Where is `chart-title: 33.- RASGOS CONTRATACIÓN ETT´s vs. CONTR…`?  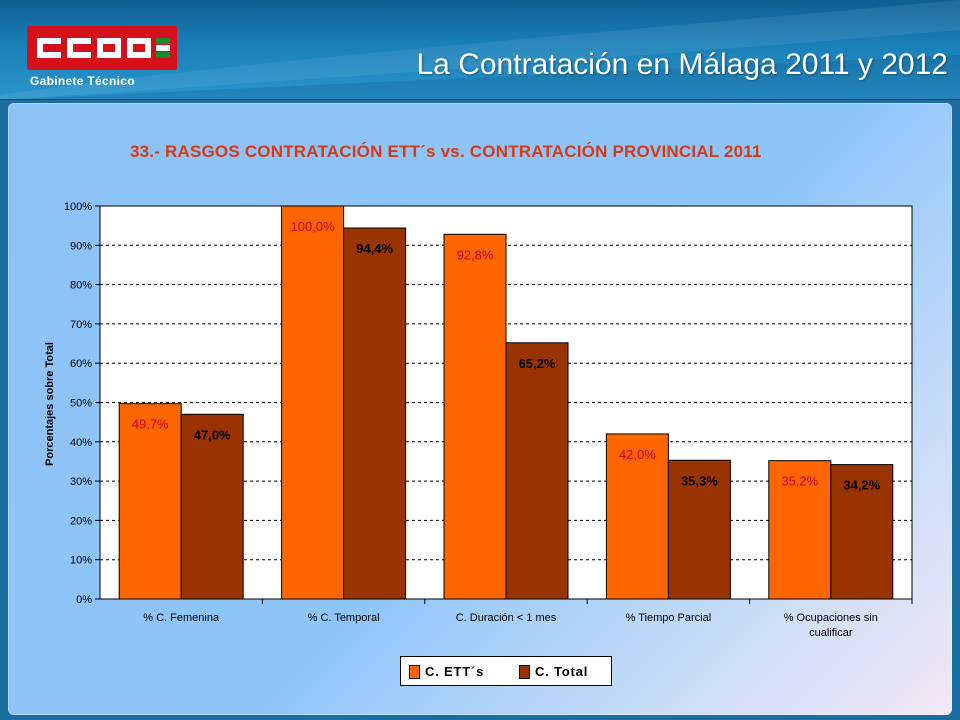 chart-title: 33.- RASGOS CONTRATACIÓN ETT´s vs. CONTR… is located at coordinates (446, 151).